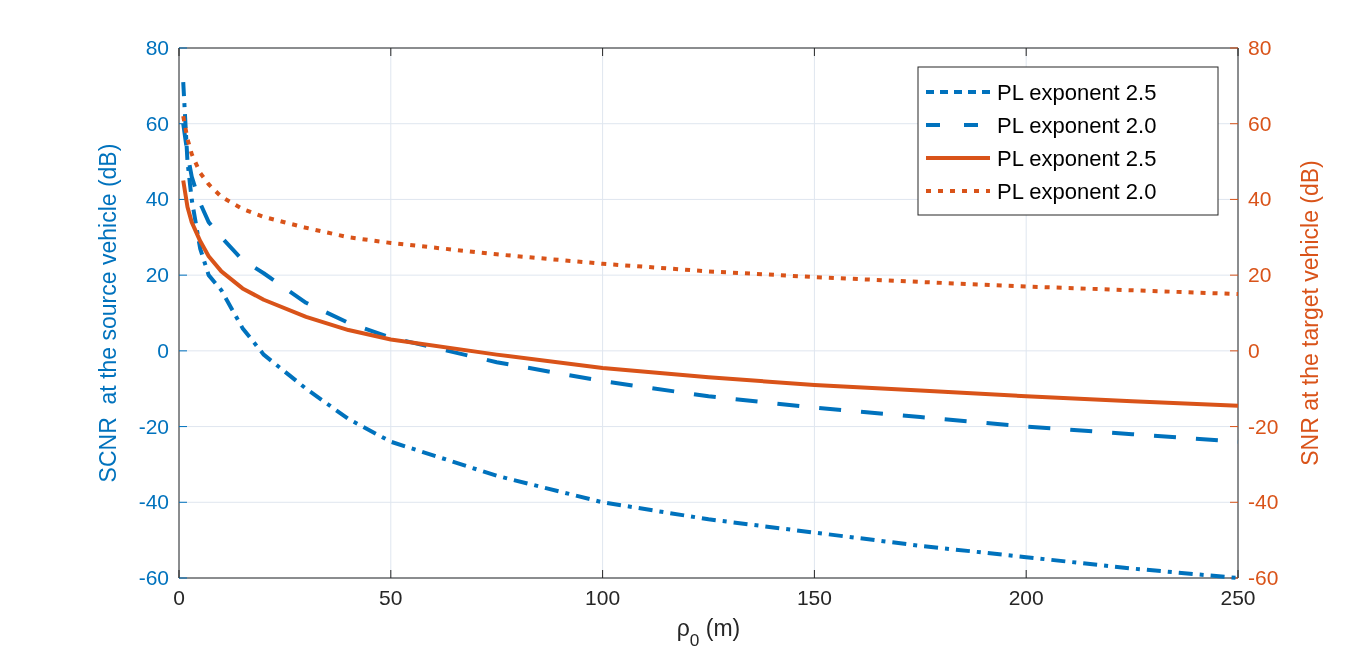 This screenshot has height=653, width=1371. Describe the element at coordinates (1263, 577) in the screenshot. I see `y2-tick-label: -60` at that location.